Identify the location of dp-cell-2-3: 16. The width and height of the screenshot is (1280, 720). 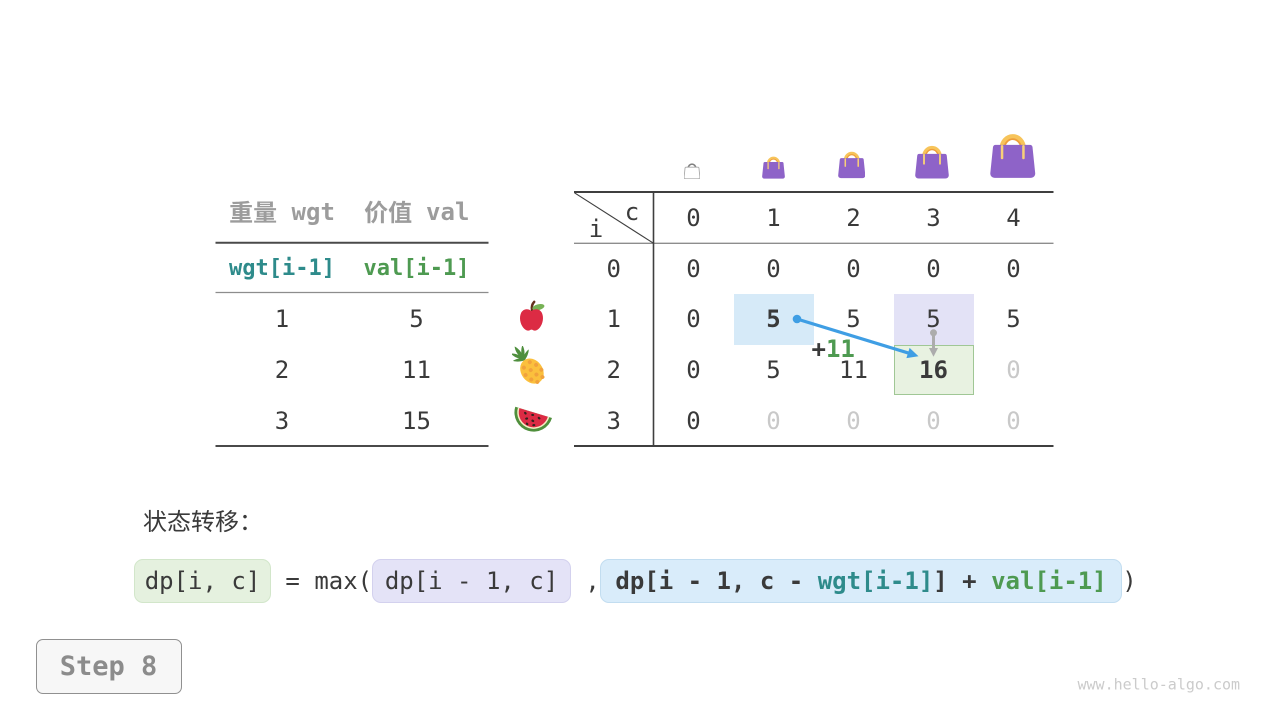
(933, 370).